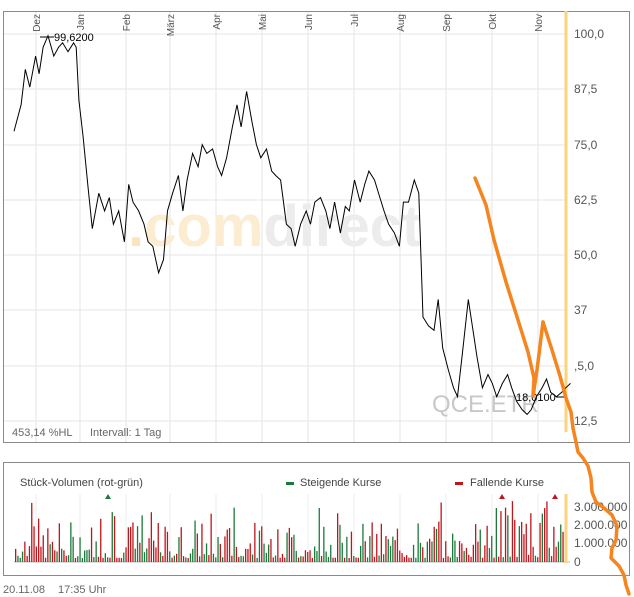 The width and height of the screenshot is (634, 597). Describe the element at coordinates (171, 25) in the screenshot. I see `month-label: März` at that location.